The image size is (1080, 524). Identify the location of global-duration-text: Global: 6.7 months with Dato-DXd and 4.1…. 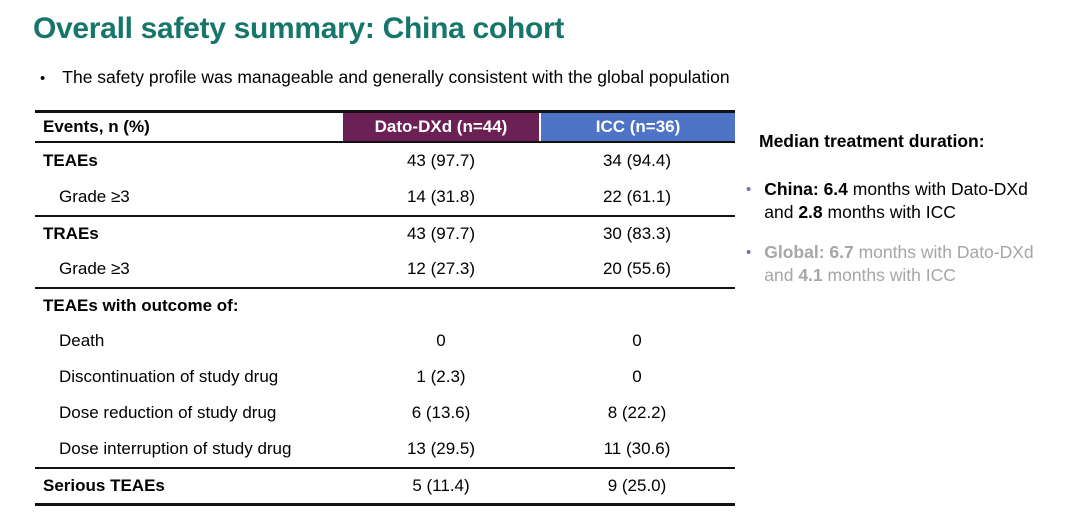
(911, 264).